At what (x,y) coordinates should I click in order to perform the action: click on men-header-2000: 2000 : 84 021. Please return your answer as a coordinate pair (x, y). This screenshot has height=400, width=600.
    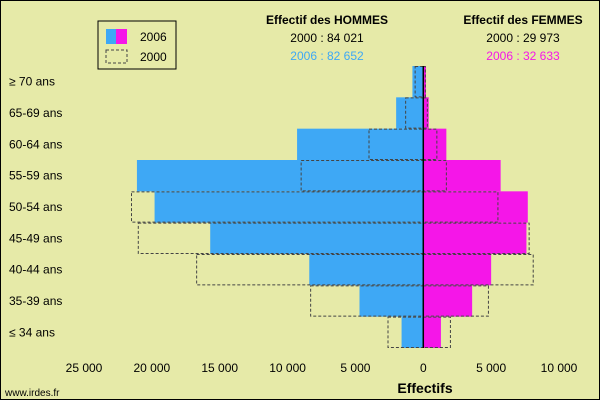
    Looking at the image, I should click on (327, 38).